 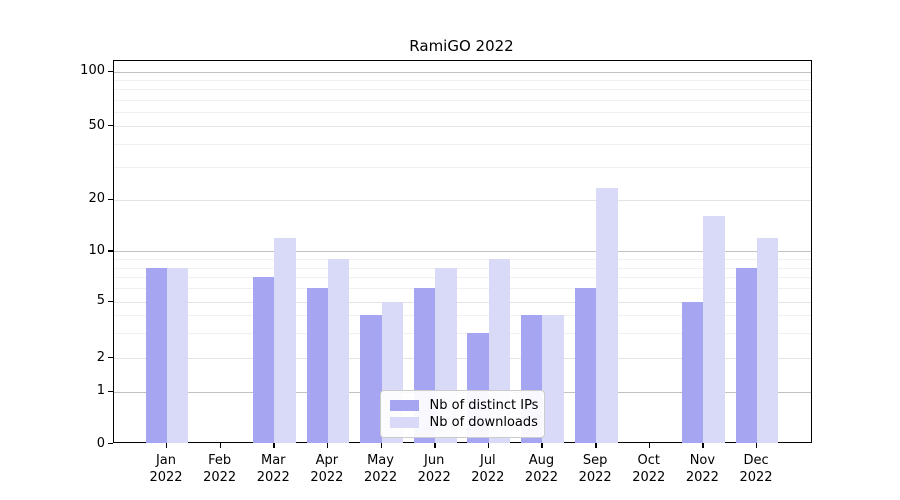 What do you see at coordinates (434, 469) in the screenshot?
I see `x-tick-label: Jun 2022` at bounding box center [434, 469].